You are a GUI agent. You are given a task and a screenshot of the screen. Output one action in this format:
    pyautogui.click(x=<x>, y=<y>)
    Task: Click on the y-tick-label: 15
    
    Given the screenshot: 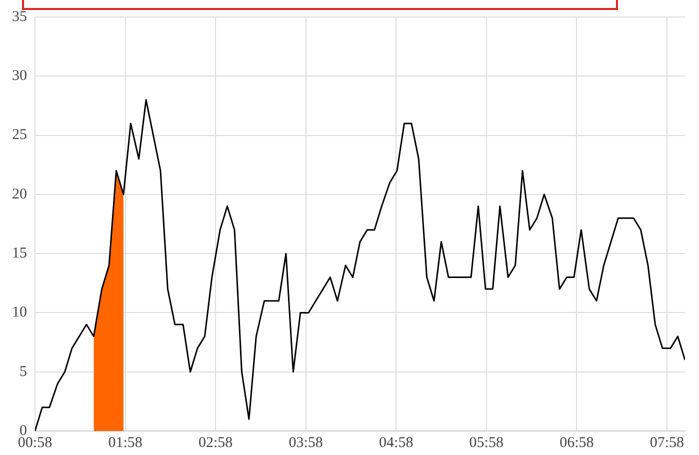 What is the action you would take?
    pyautogui.click(x=19, y=254)
    